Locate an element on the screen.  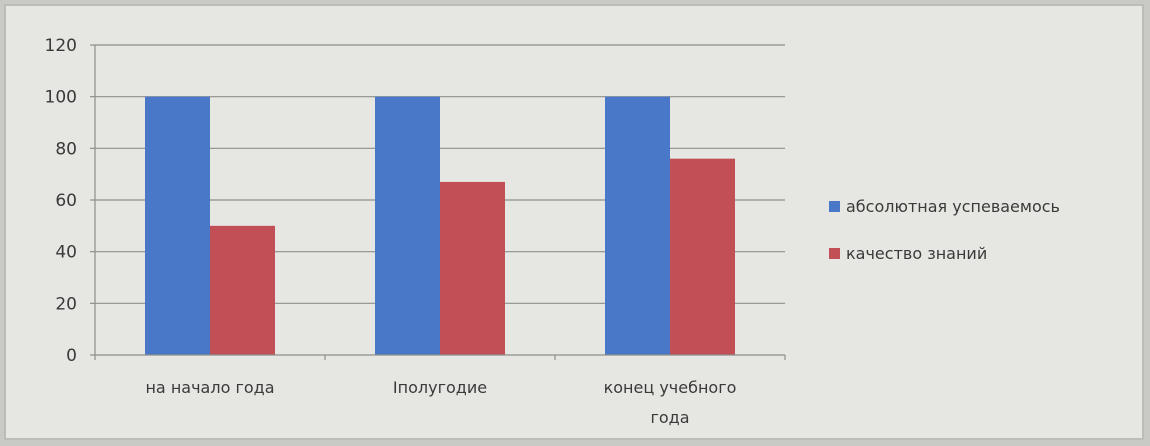
x-tick-label-line: на начало года is located at coordinates (209, 387).